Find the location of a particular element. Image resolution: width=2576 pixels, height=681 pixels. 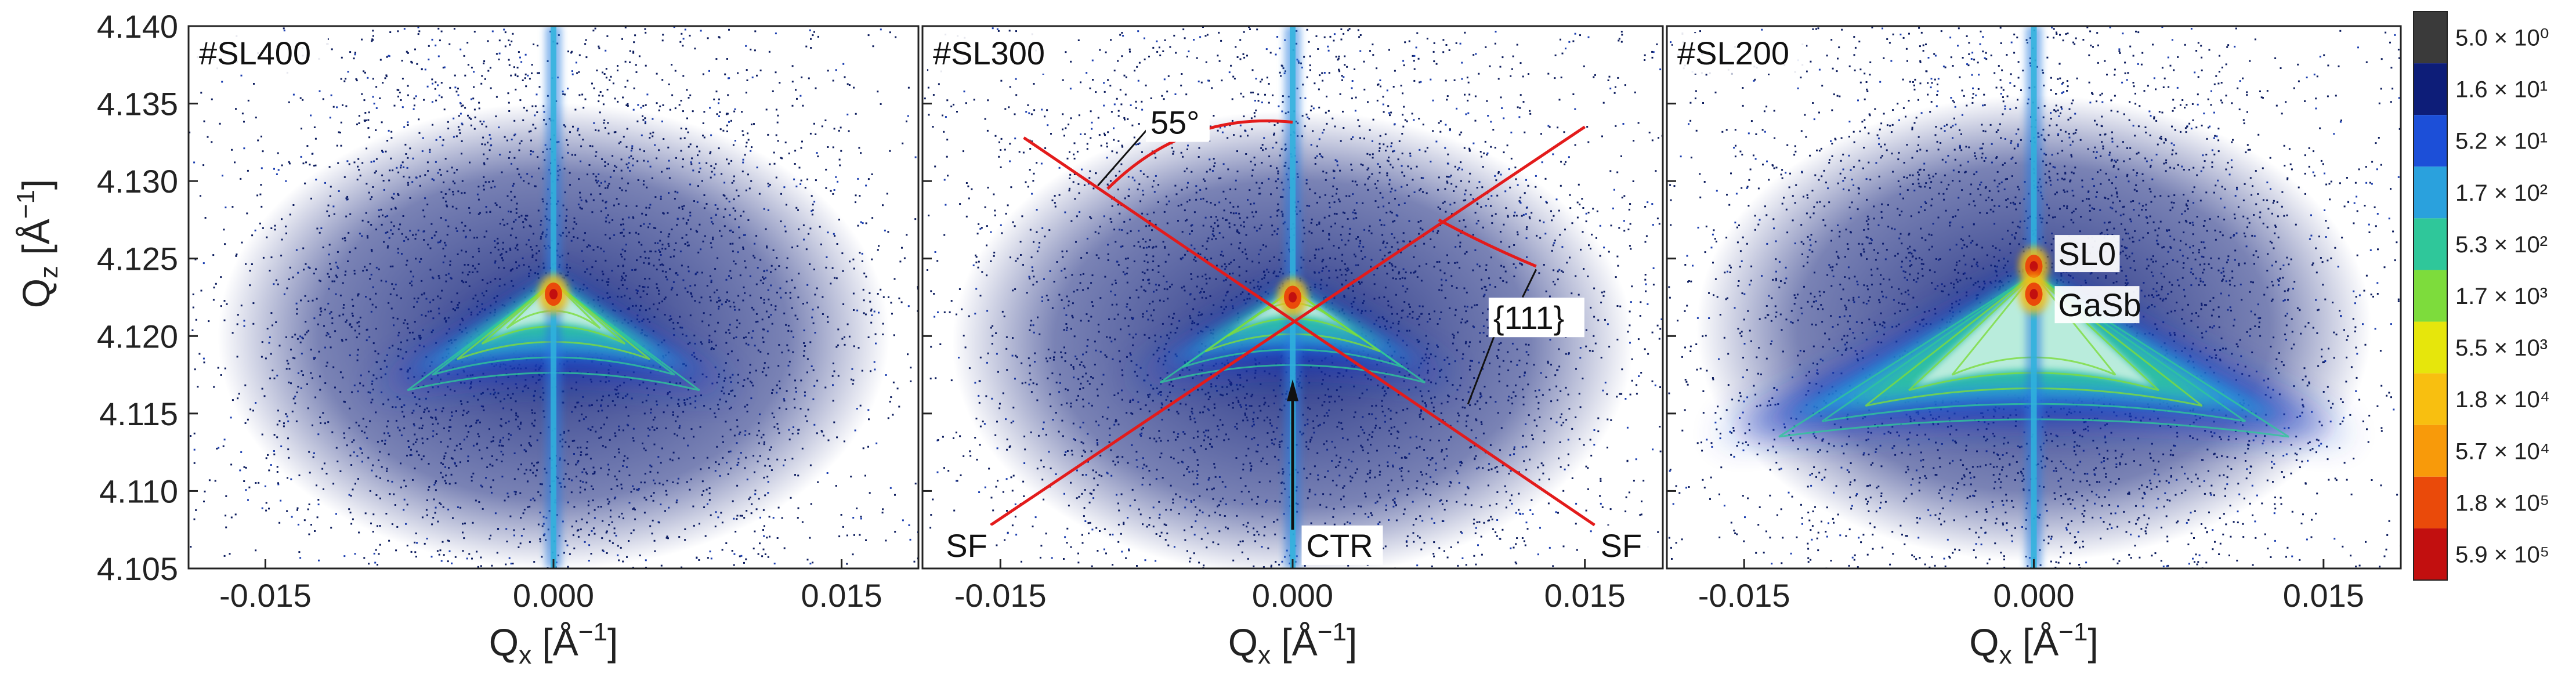

colorbar-label: 1.8 × 10⁵ is located at coordinates (2502, 503).